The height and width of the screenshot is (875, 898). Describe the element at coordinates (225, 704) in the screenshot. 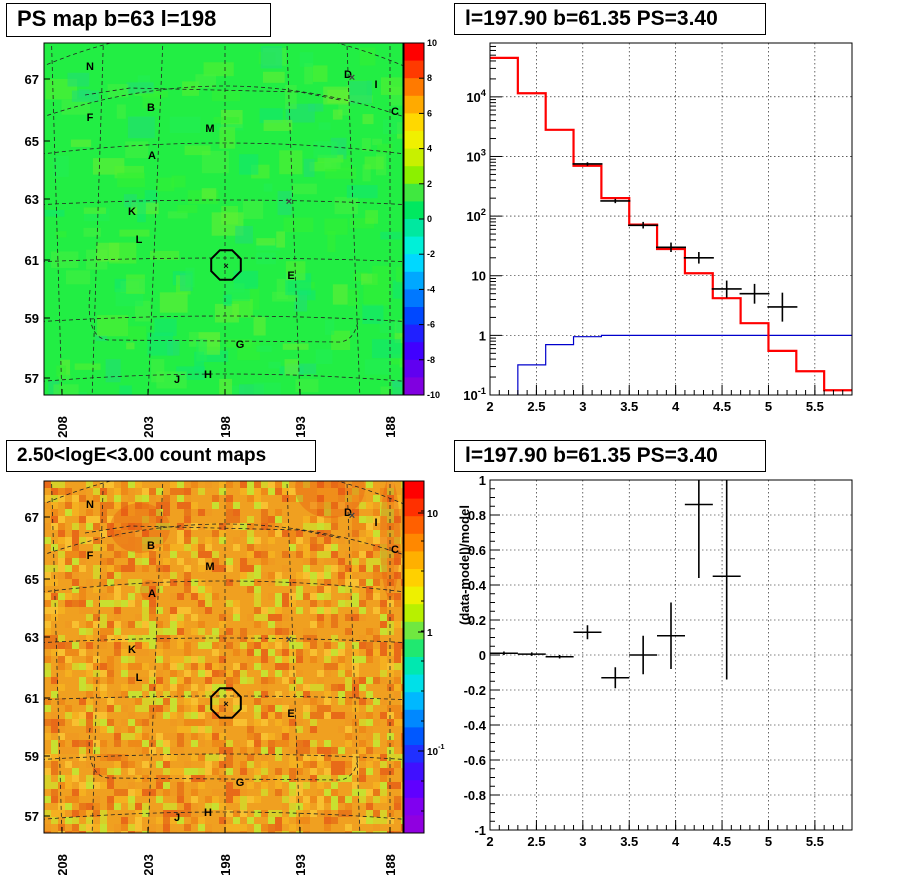

I see `target-center-marker: ×` at that location.